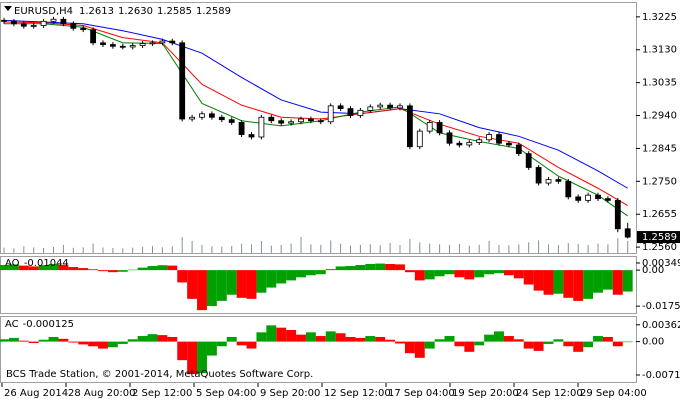 This screenshot has height=400, width=680. I want to click on y-tick-label: 1.2940, so click(659, 116).